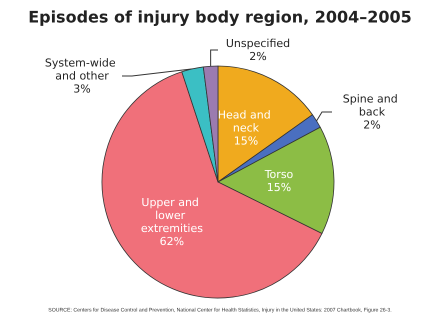 The image size is (440, 330). I want to click on slice-label: Upper and lower extremities, so click(172, 215).